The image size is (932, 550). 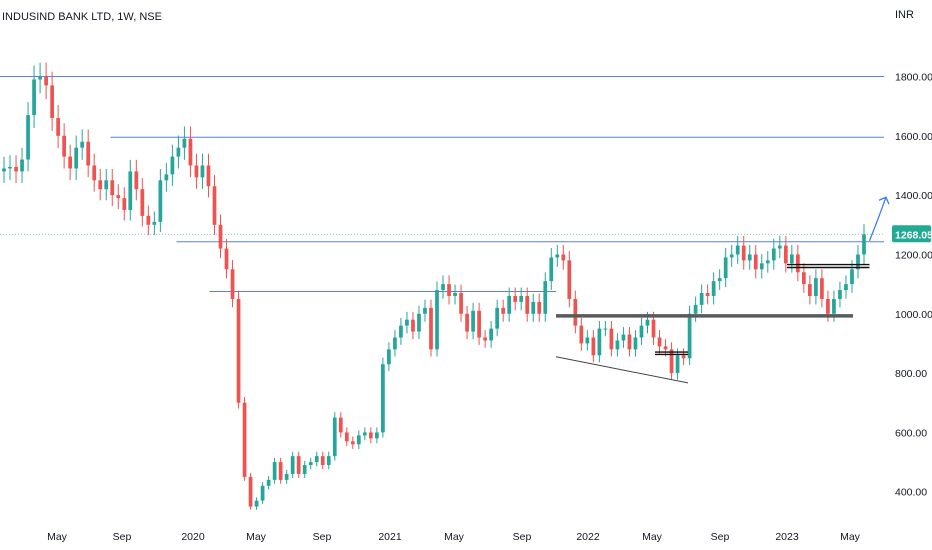 I want to click on y-tick-label: 600.00, so click(x=911, y=433).